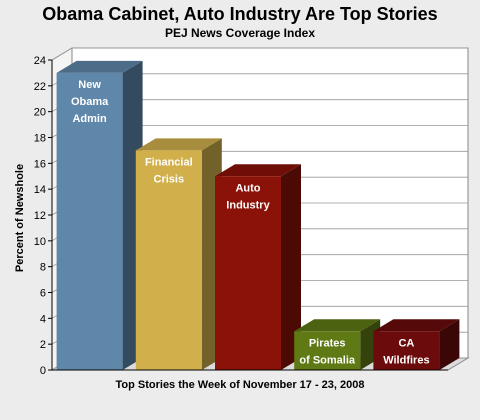 The height and width of the screenshot is (420, 480). Describe the element at coordinates (40, 87) in the screenshot. I see `y-tick-label: 22` at that location.